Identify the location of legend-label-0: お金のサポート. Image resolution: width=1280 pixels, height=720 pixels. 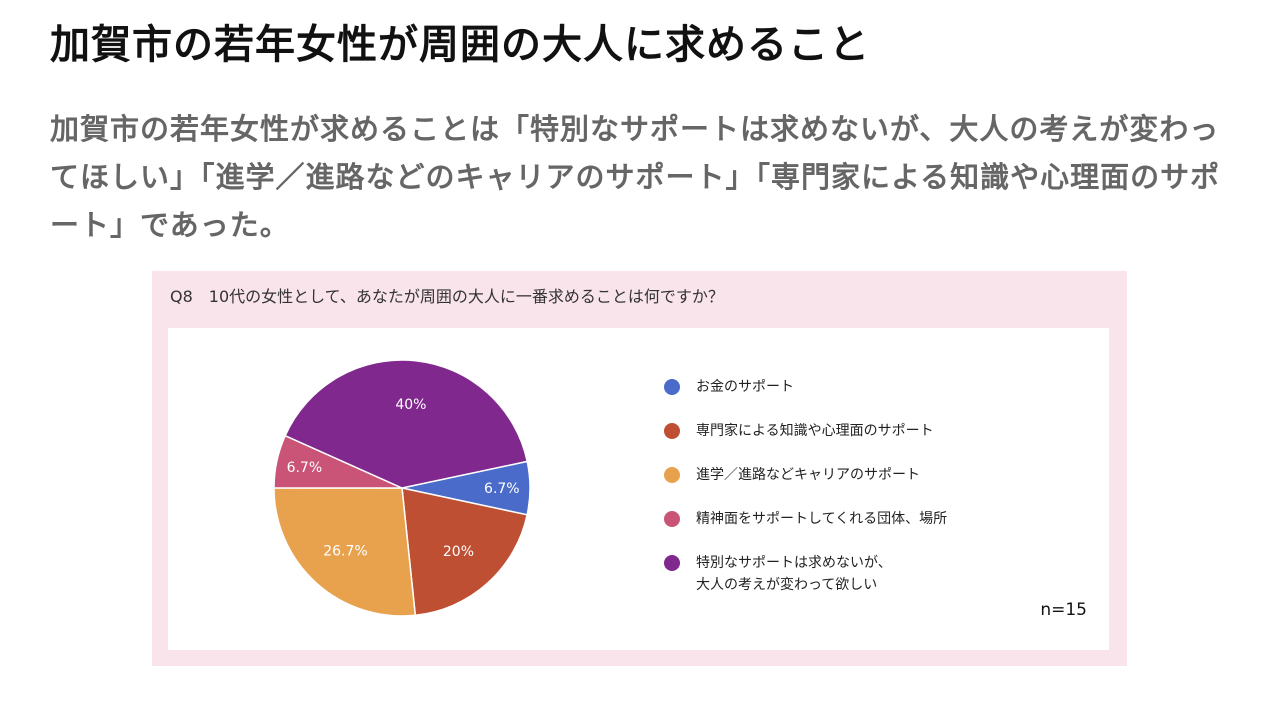
(745, 387).